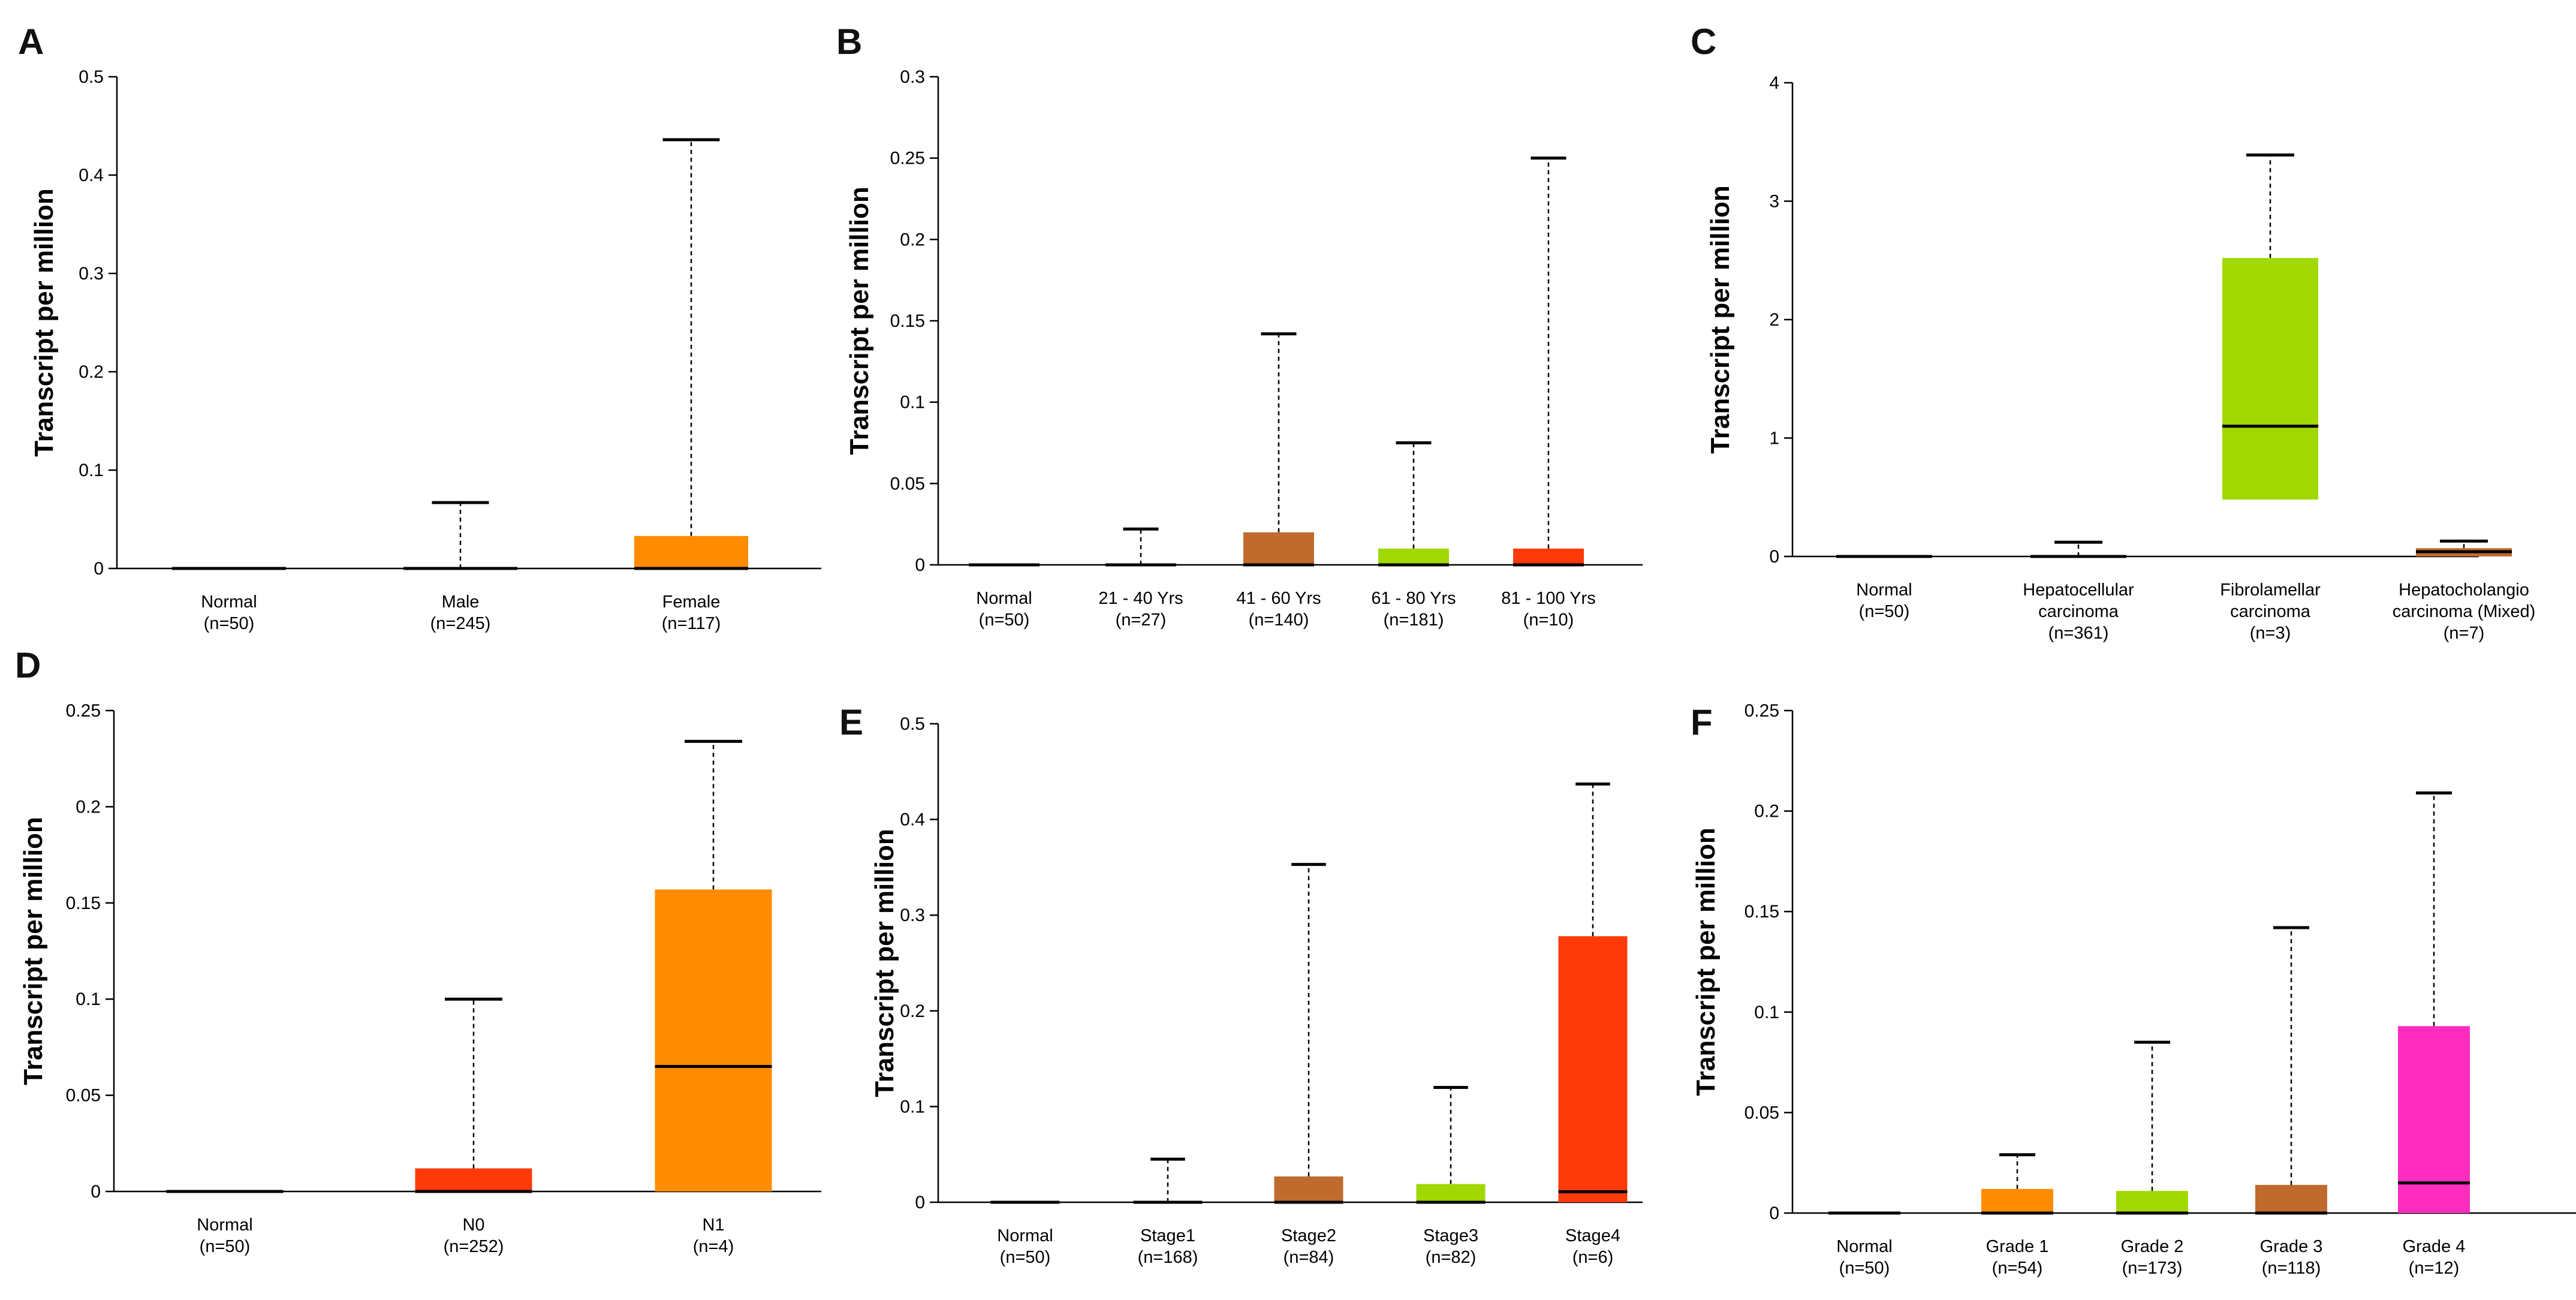 This screenshot has height=1300, width=2576. What do you see at coordinates (1414, 598) in the screenshot?
I see `x-tick-label: 61 - 80 Yrs` at bounding box center [1414, 598].